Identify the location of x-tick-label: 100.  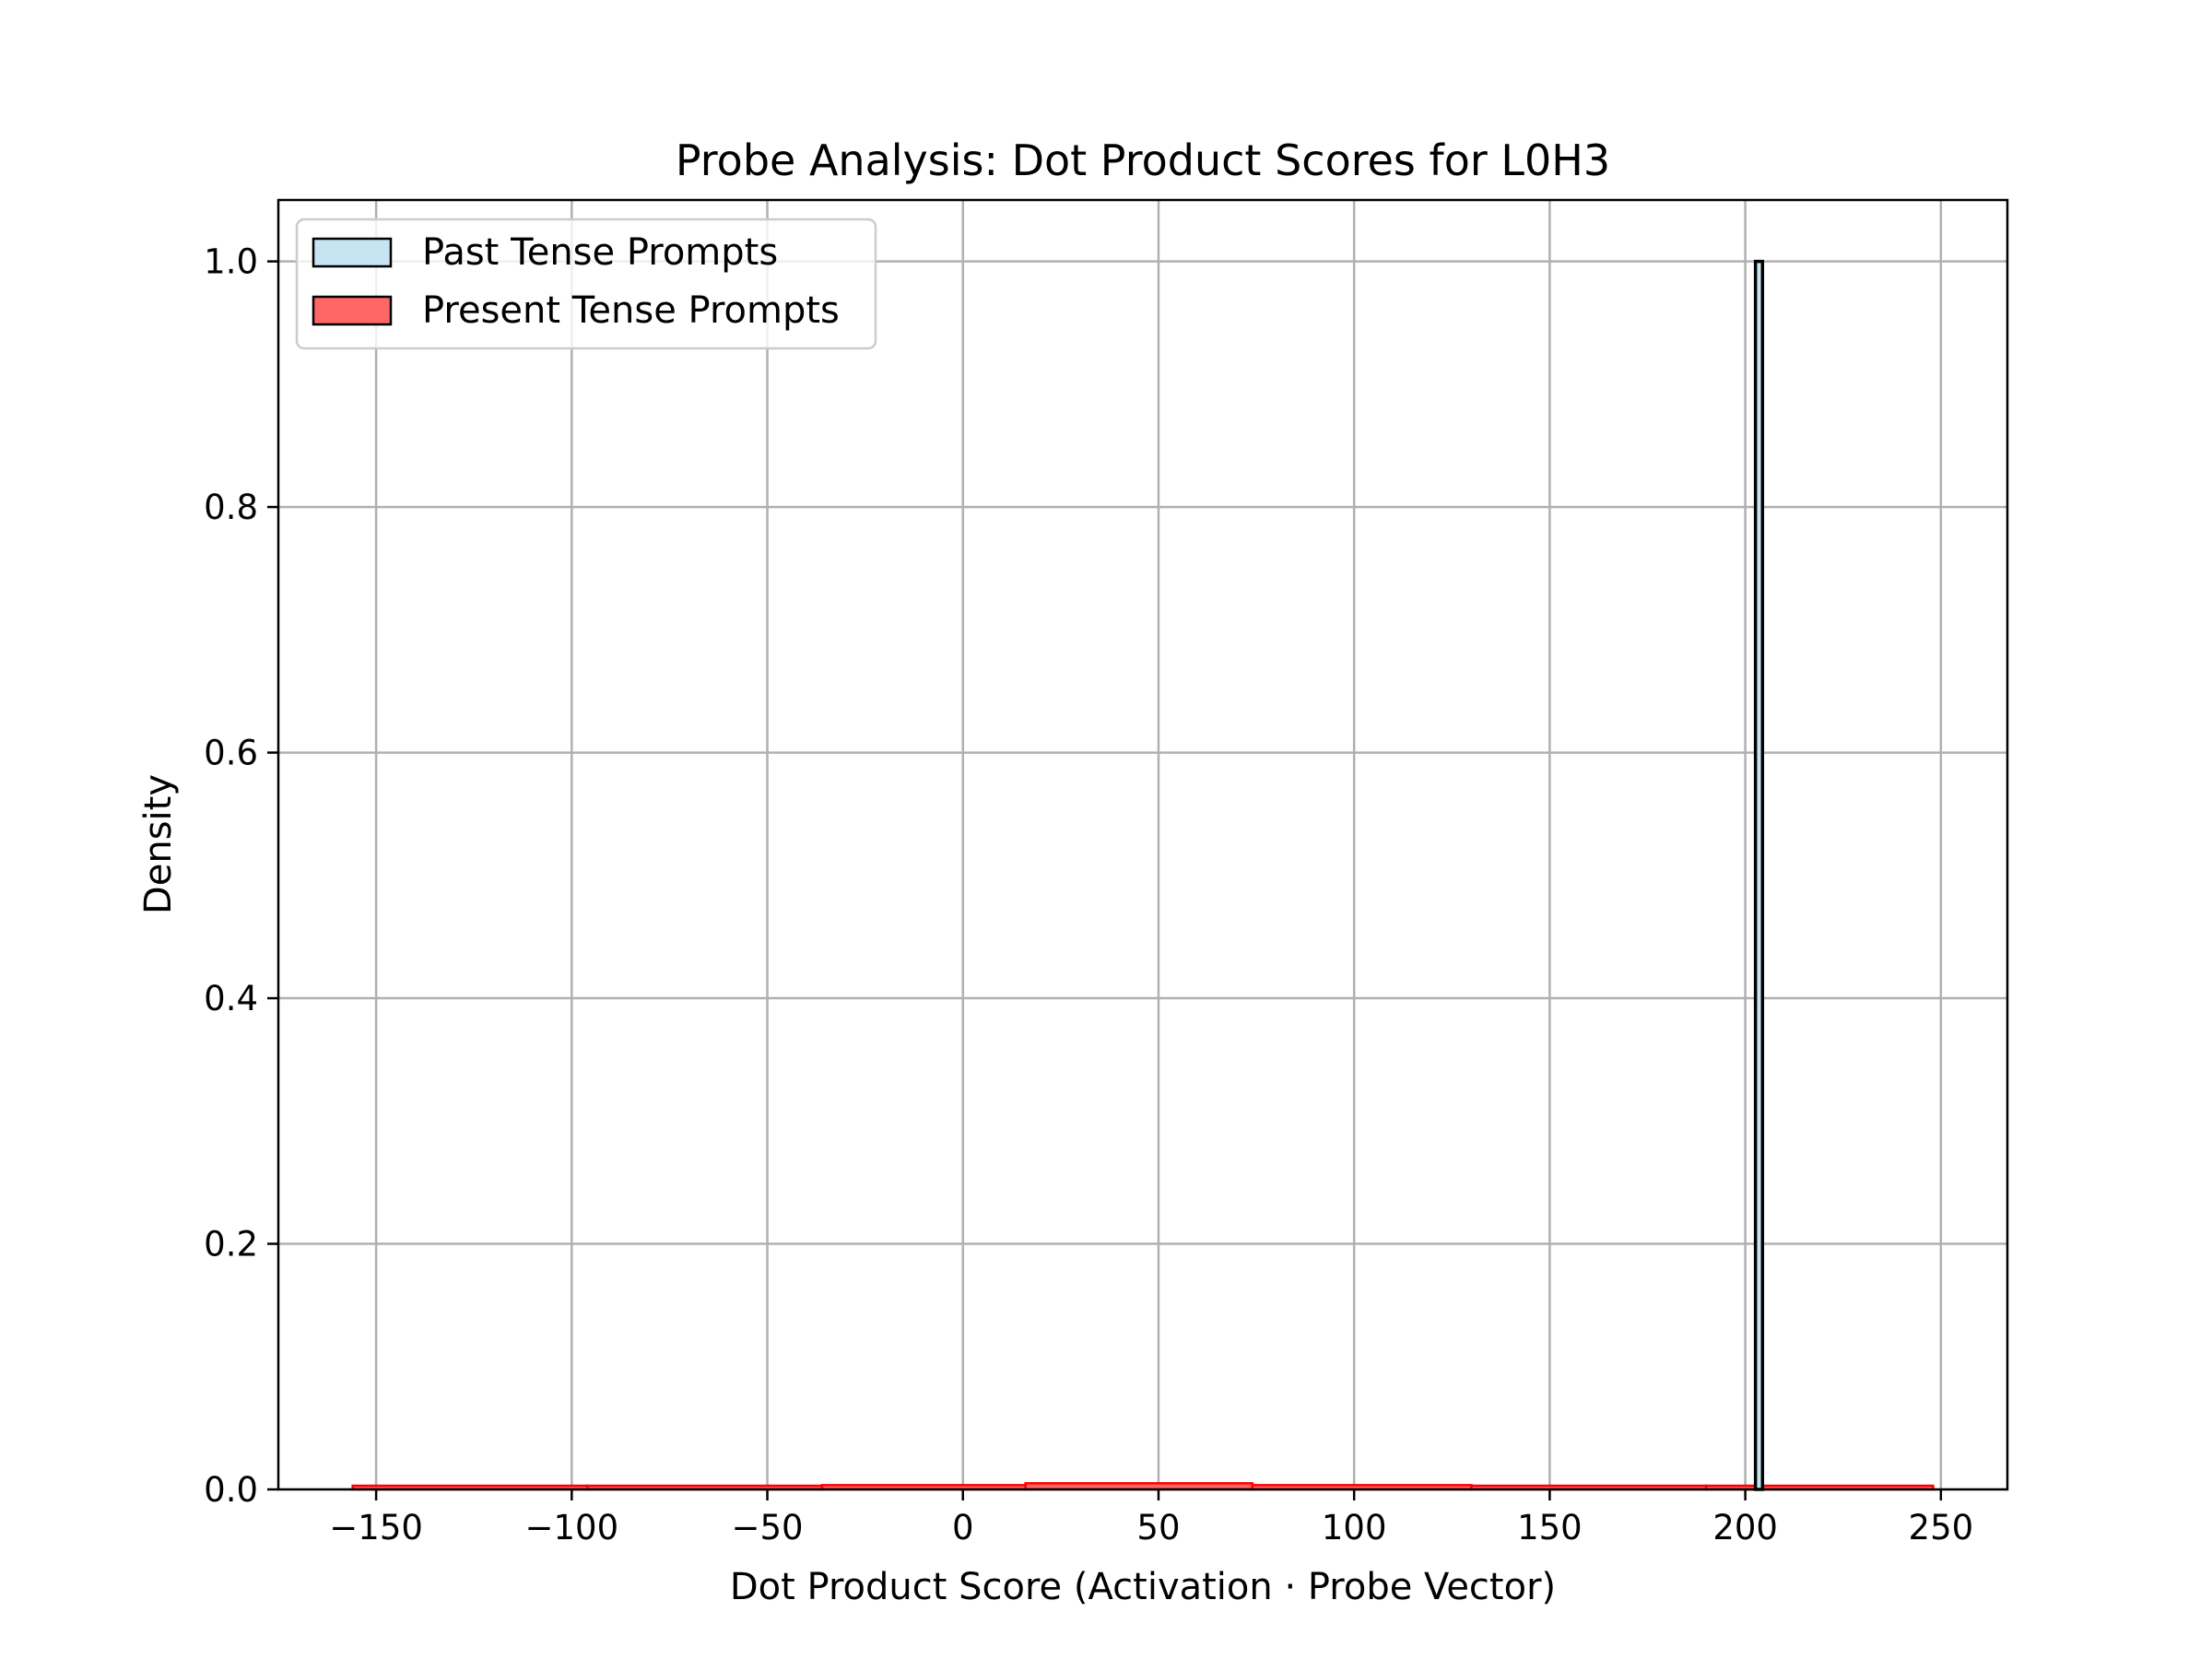
(1354, 1527).